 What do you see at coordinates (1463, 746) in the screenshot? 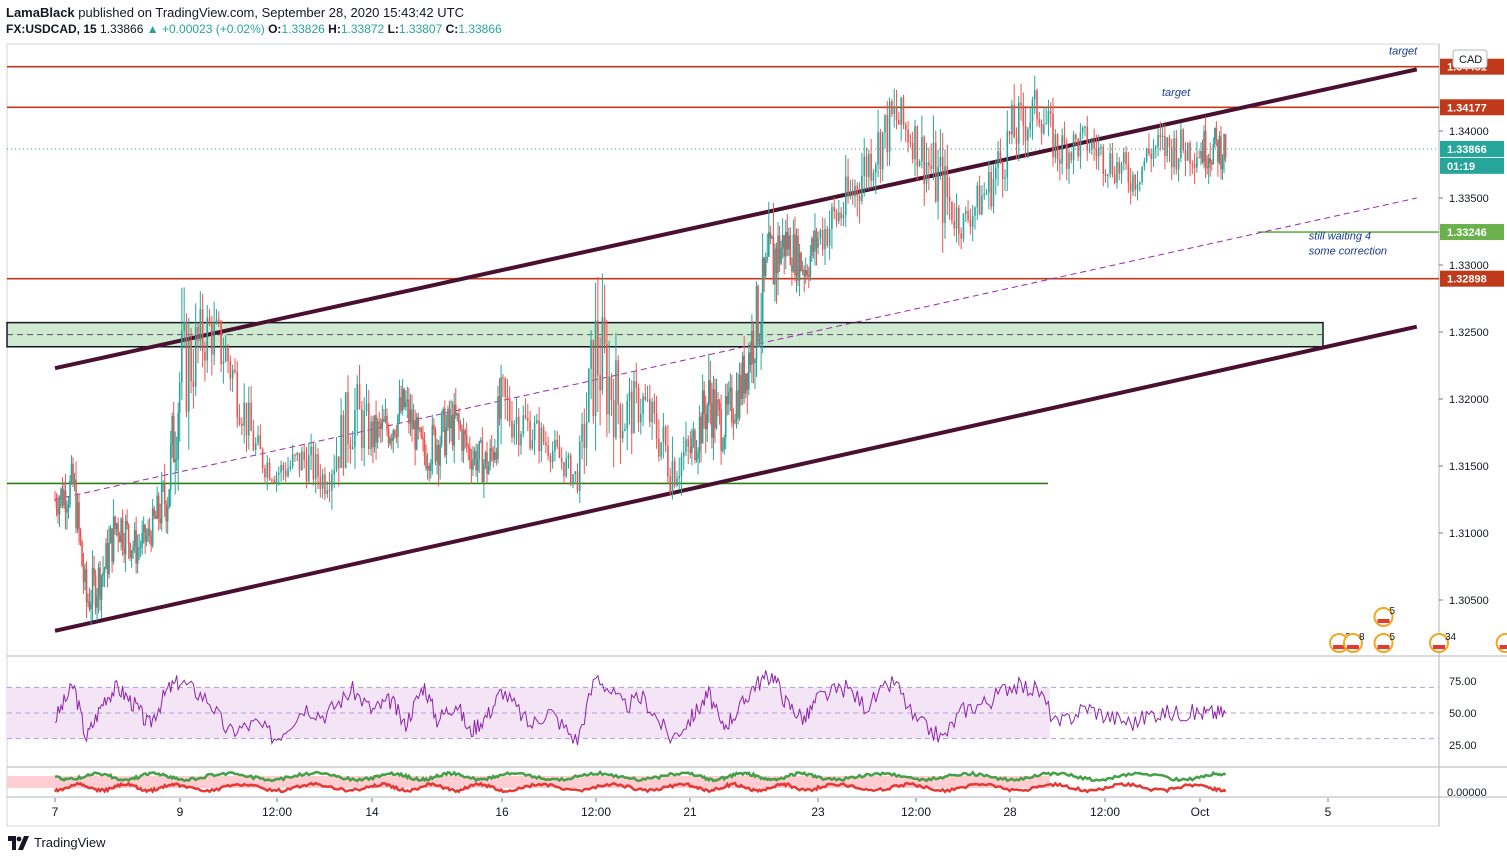
I see `rsi-axis-label: 25.00` at bounding box center [1463, 746].